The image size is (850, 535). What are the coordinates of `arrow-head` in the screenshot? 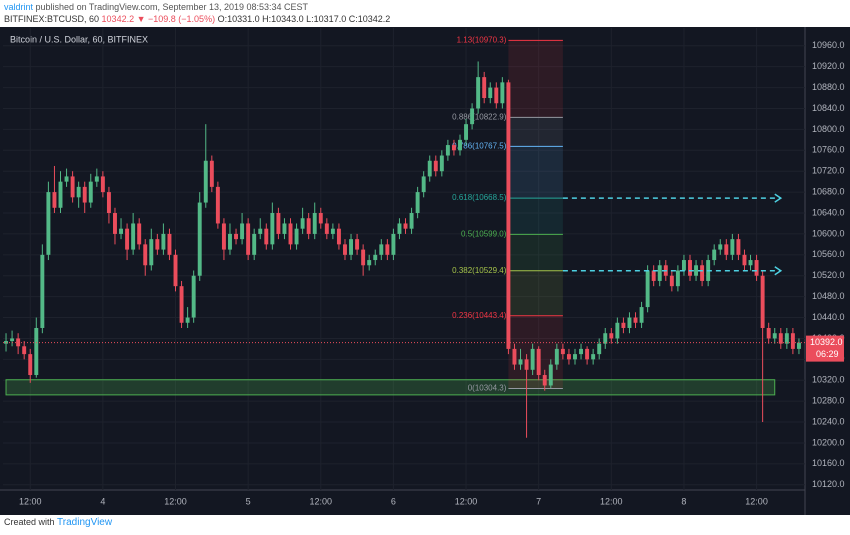 It's located at (778, 198).